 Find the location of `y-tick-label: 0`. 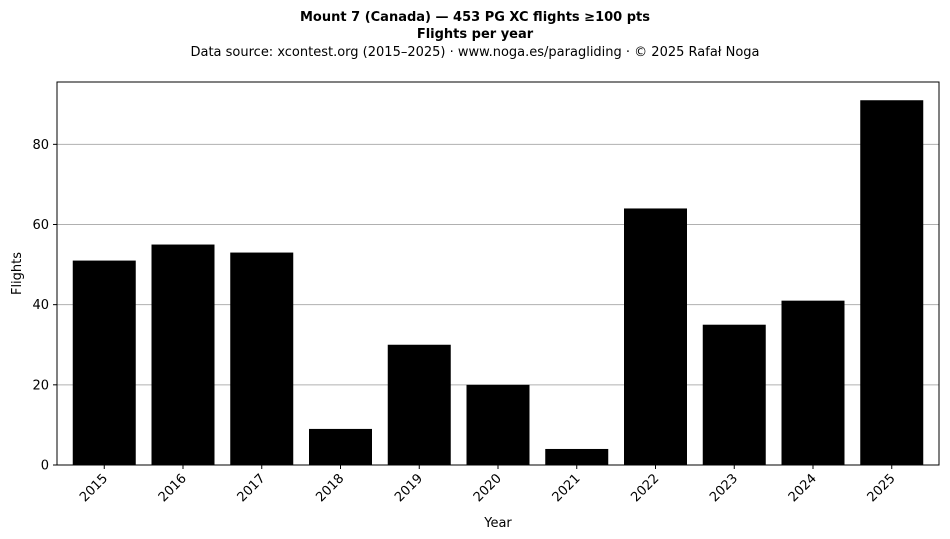

y-tick-label: 0 is located at coordinates (45, 466).